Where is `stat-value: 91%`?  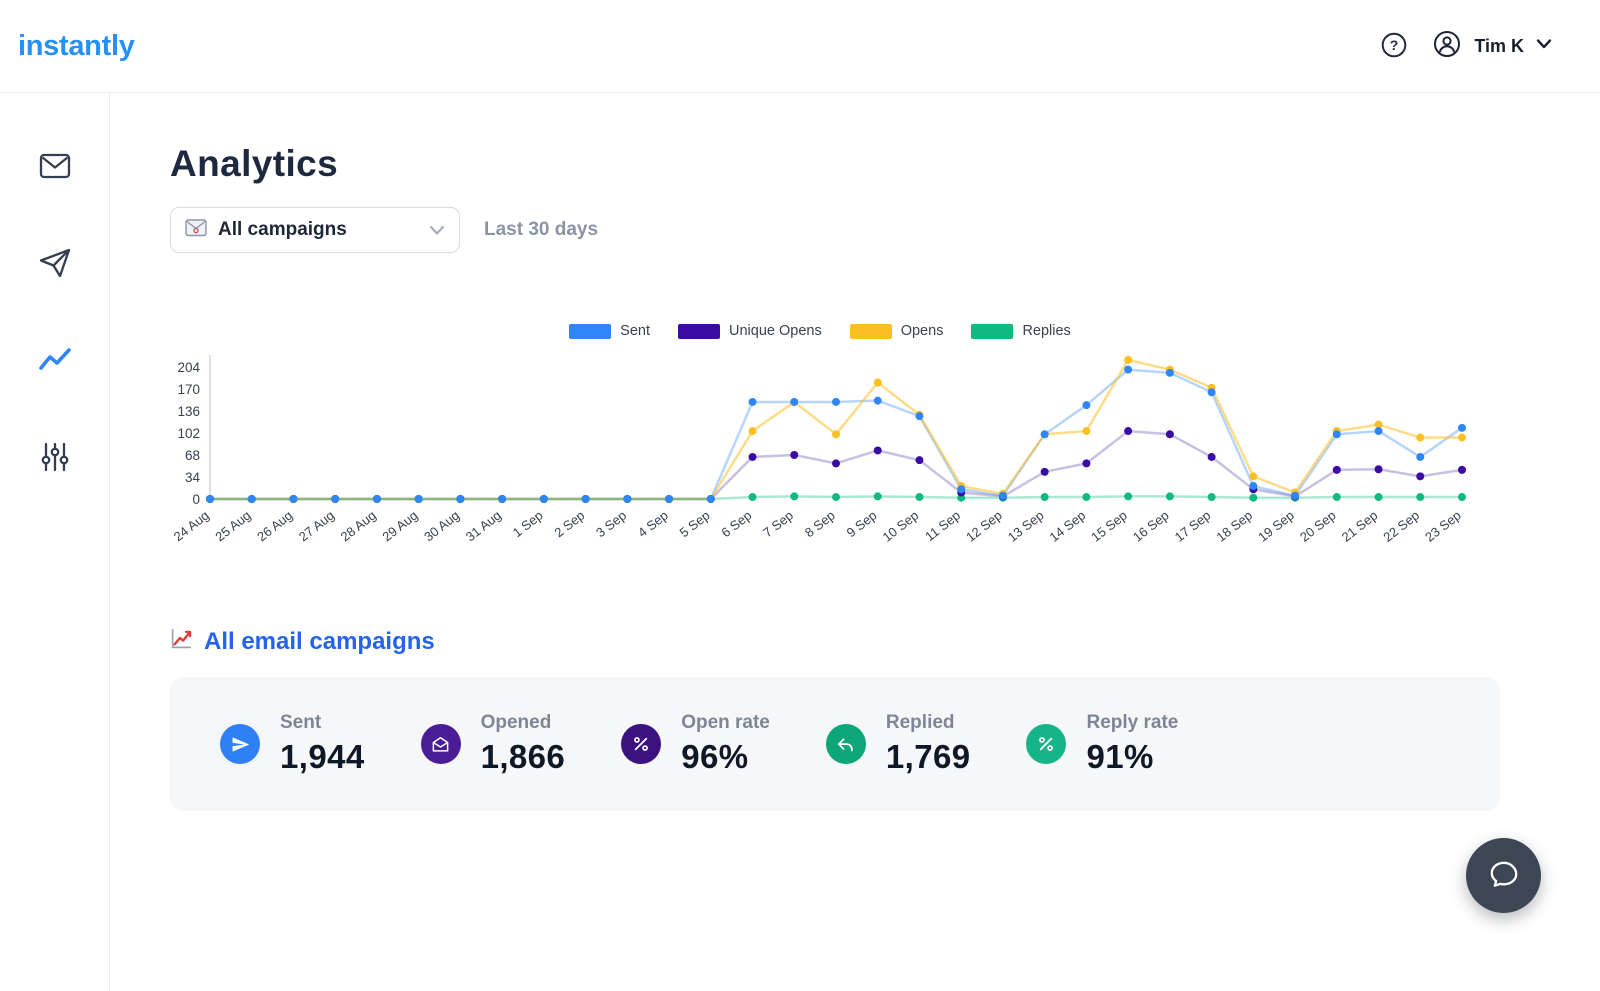 stat-value: 91% is located at coordinates (1120, 756).